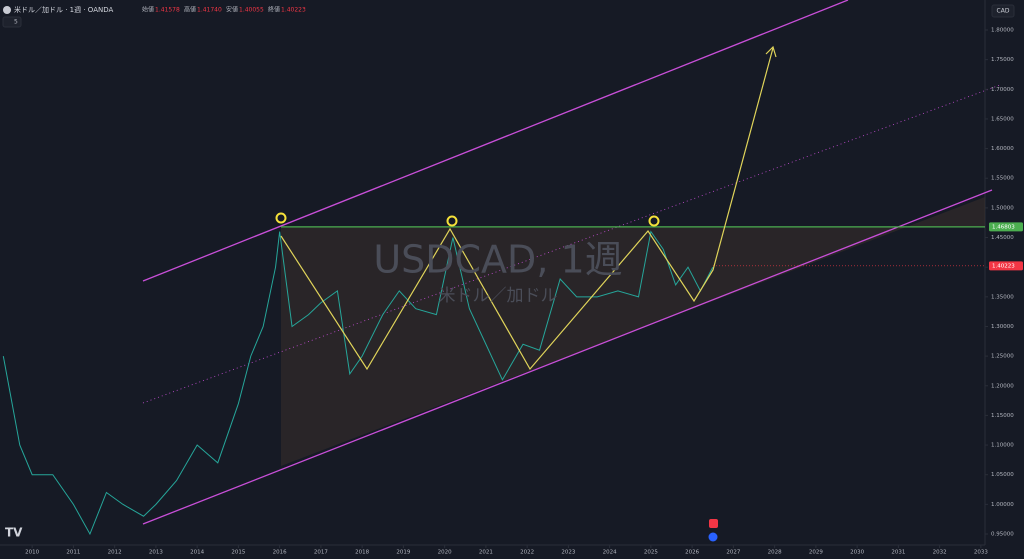 The width and height of the screenshot is (1024, 559). What do you see at coordinates (156, 553) in the screenshot?
I see `x-tick-label: 2013` at bounding box center [156, 553].